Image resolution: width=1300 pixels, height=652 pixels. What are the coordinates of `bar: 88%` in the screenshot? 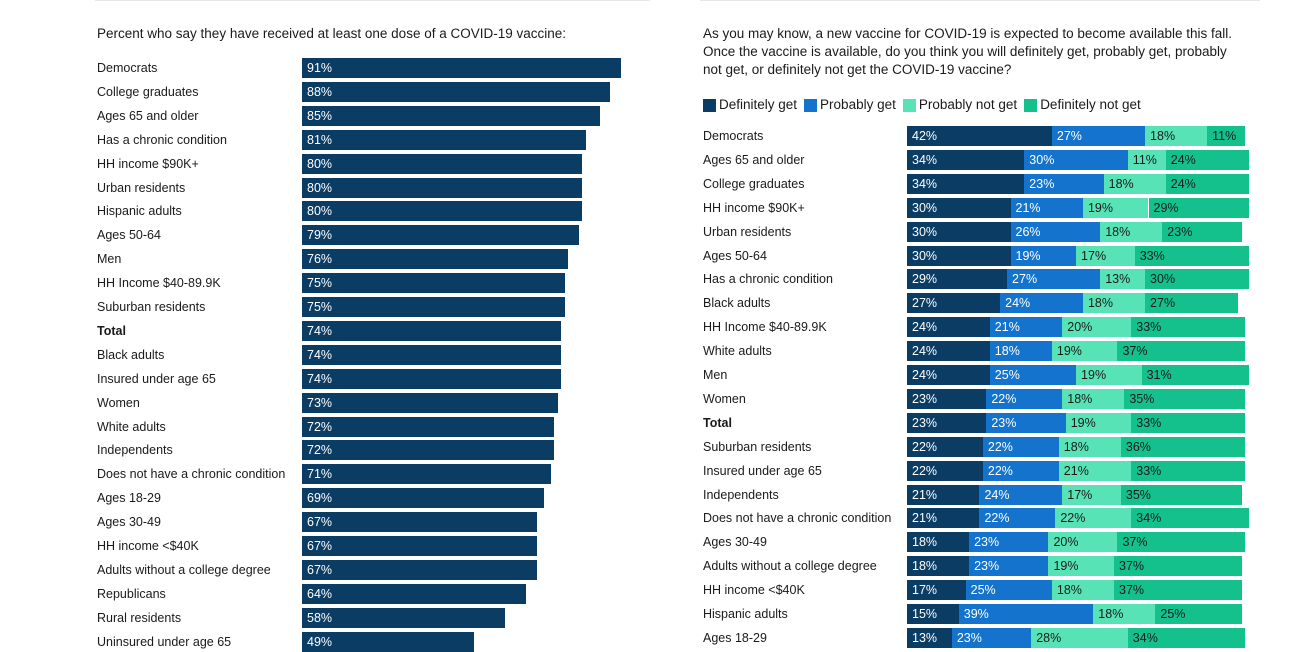 It's located at (456, 91).